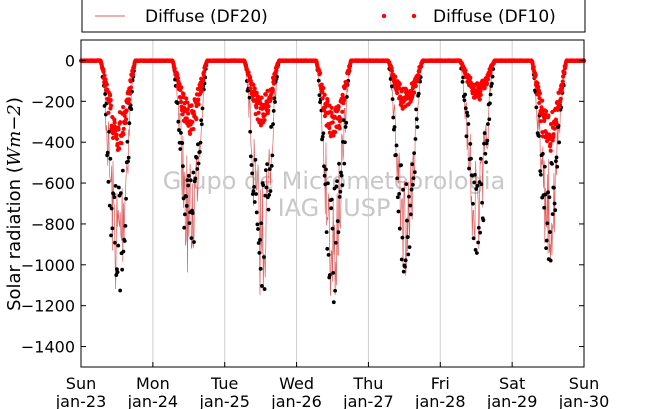 The width and height of the screenshot is (650, 409). I want to click on legend-label-df20: Diffuse (DF20), so click(206, 17).